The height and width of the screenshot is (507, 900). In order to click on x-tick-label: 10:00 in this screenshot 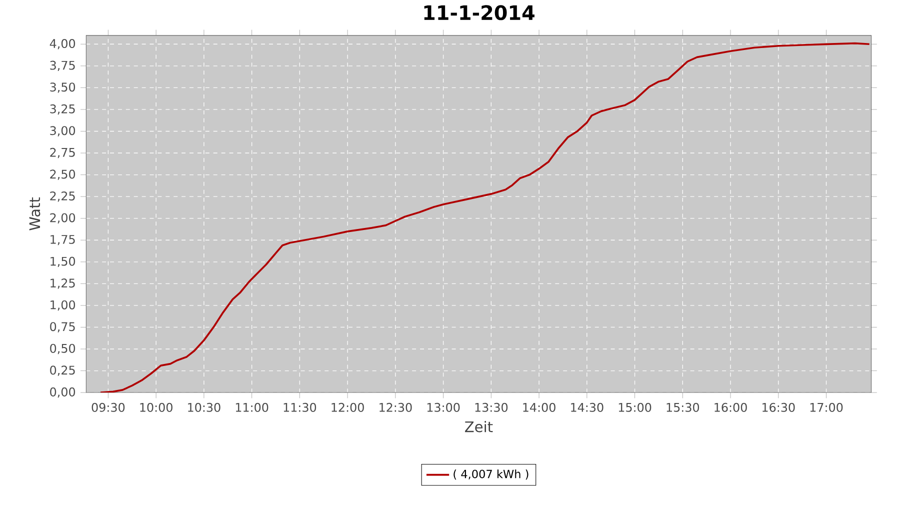, I will do `click(156, 407)`.